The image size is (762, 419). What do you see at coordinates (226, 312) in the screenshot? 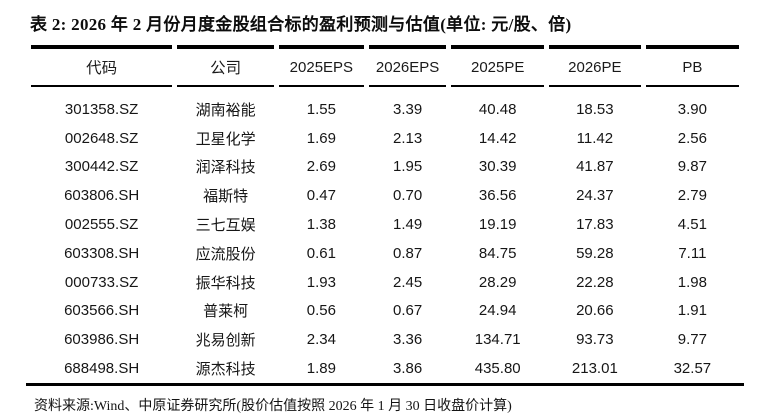
I see `cell-公司: 普莱柯` at bounding box center [226, 312].